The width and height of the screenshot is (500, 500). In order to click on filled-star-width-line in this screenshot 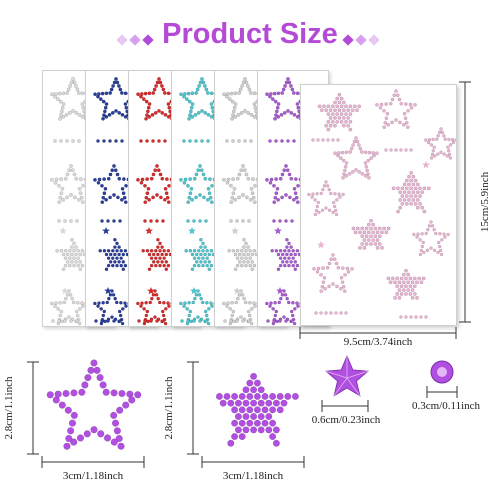, I will do `click(253, 462)`.